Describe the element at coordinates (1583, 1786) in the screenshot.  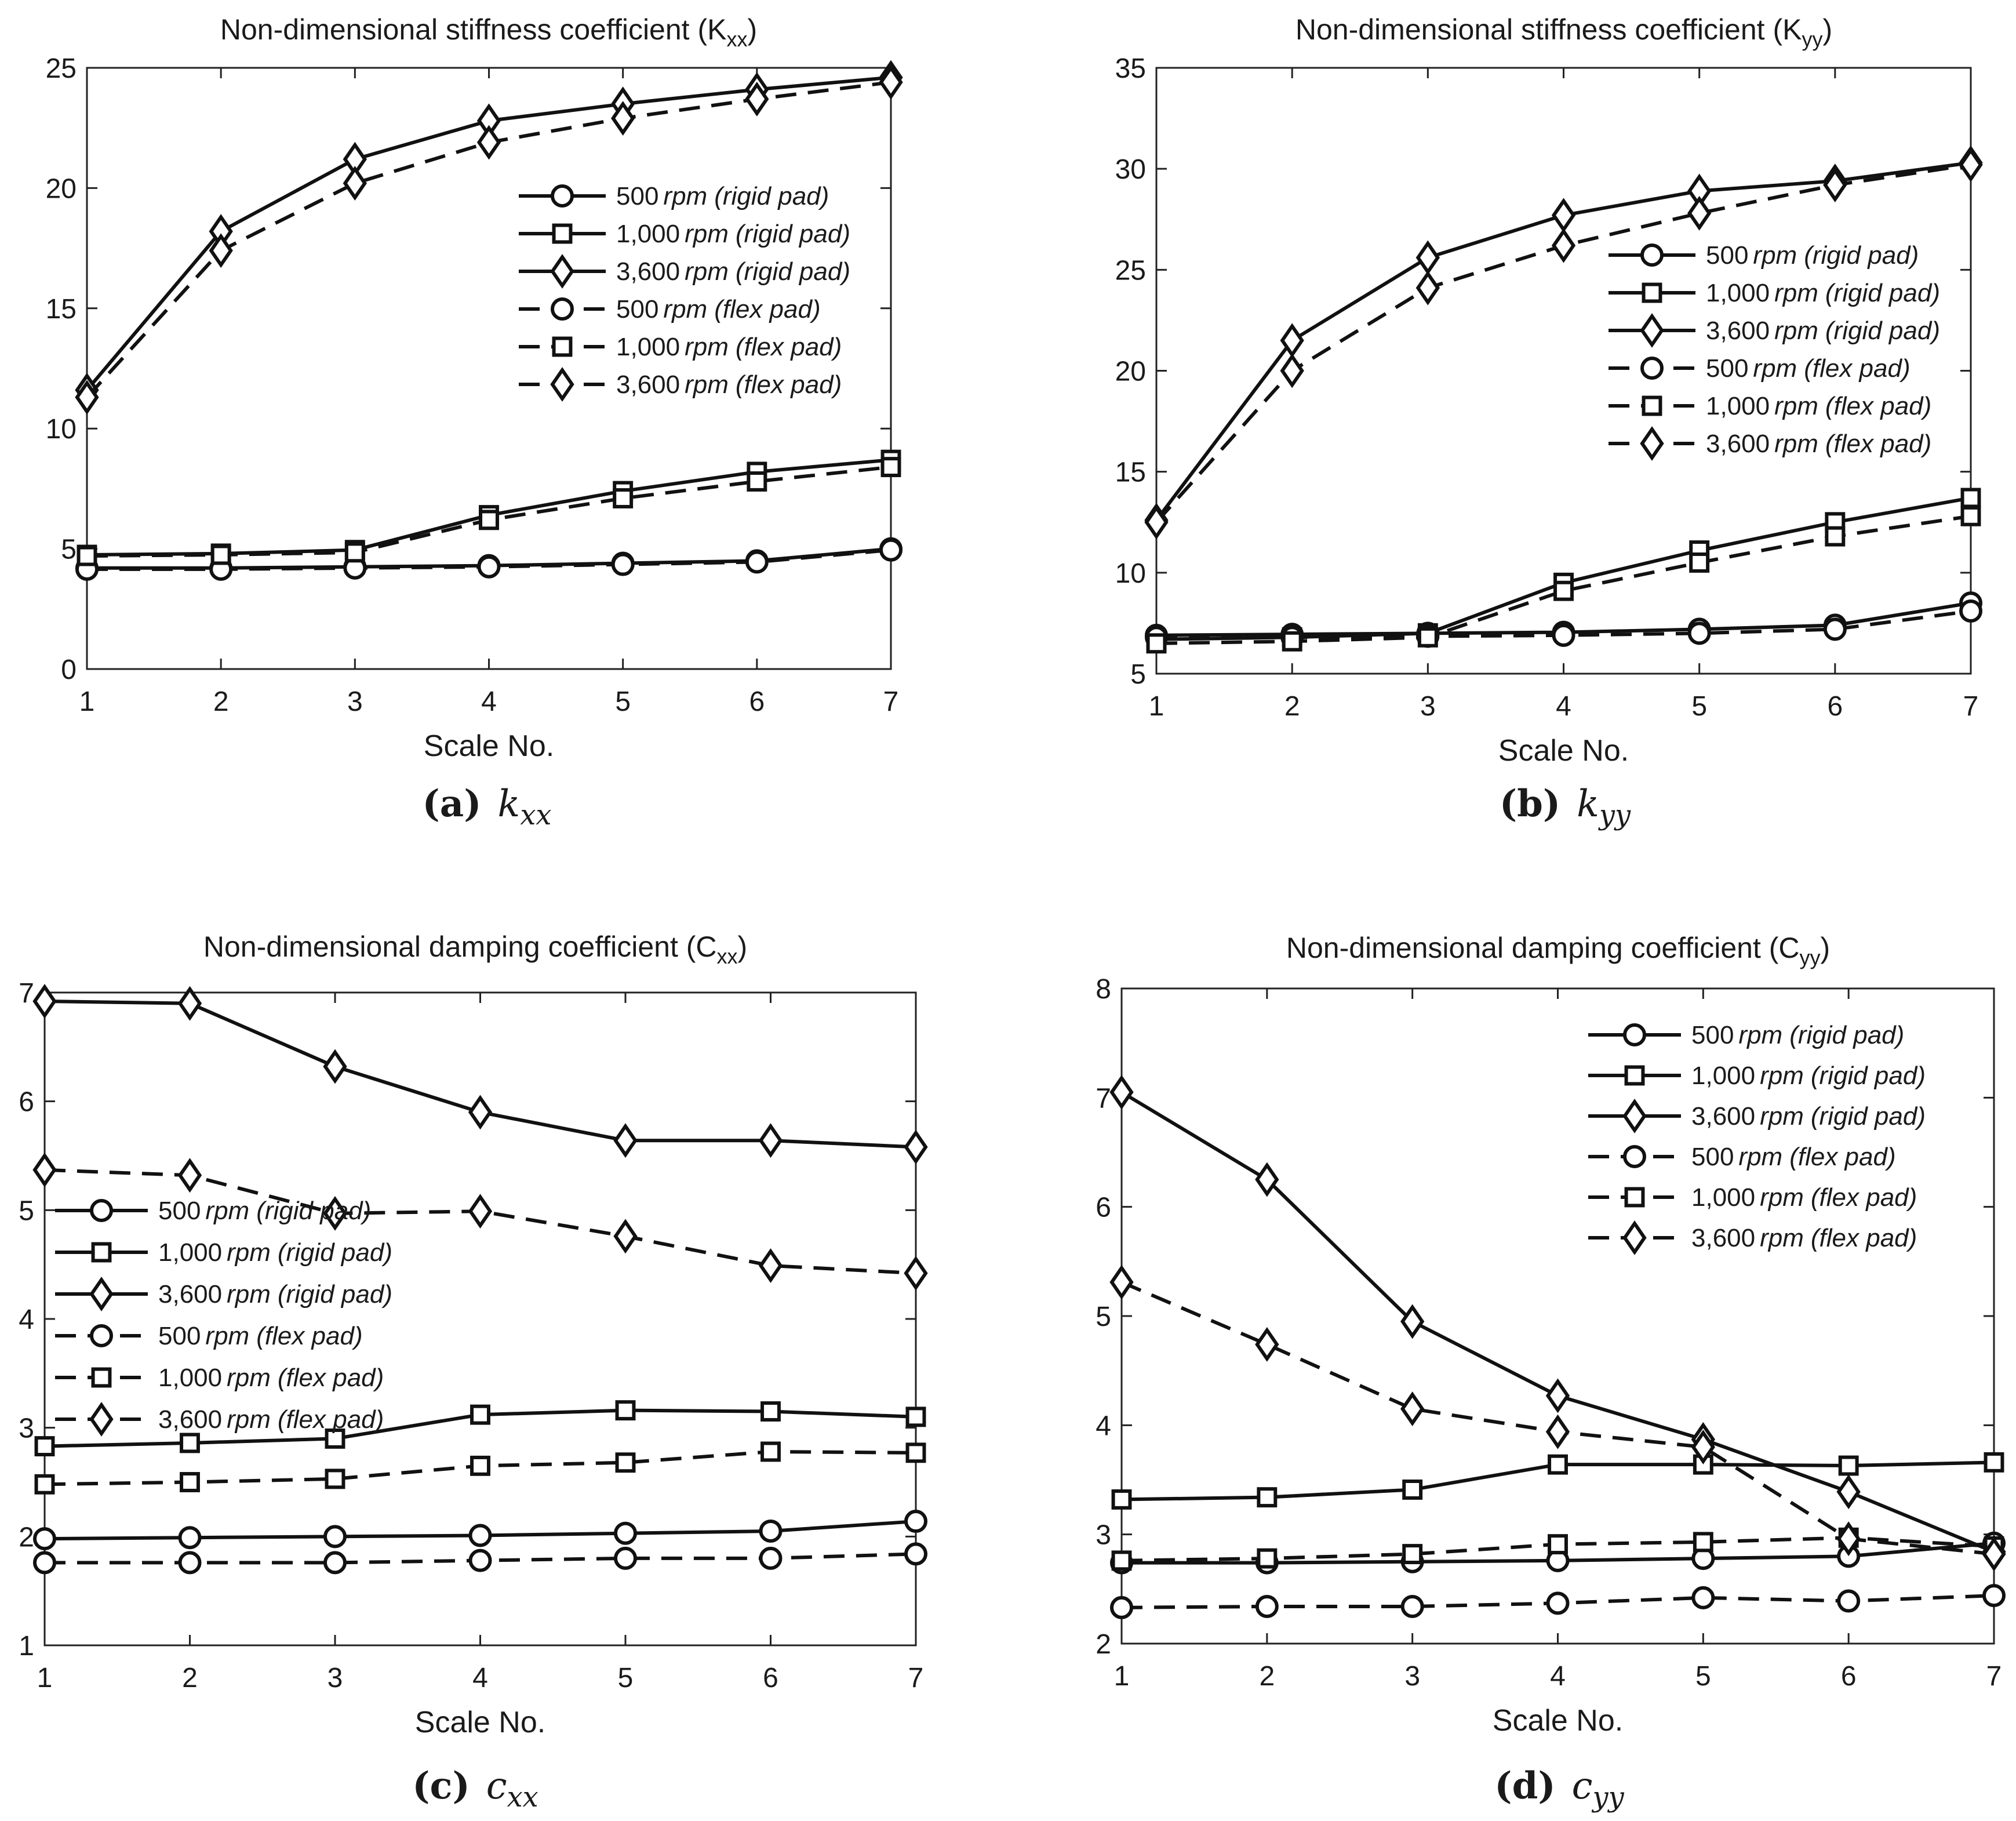
I see `caption-variable: c` at that location.